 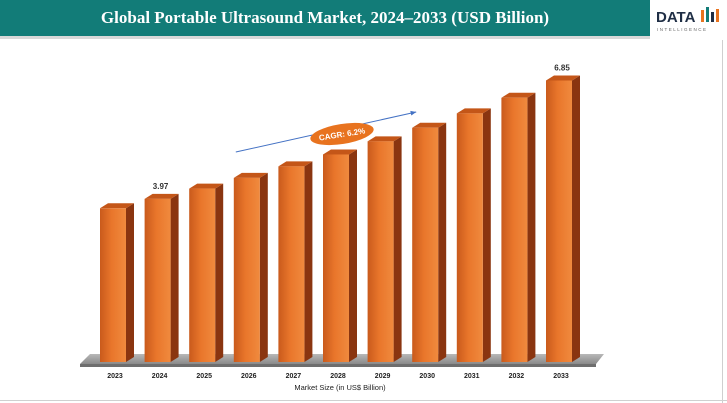 What do you see at coordinates (295, 164) in the screenshot?
I see `bar-top-2027` at bounding box center [295, 164].